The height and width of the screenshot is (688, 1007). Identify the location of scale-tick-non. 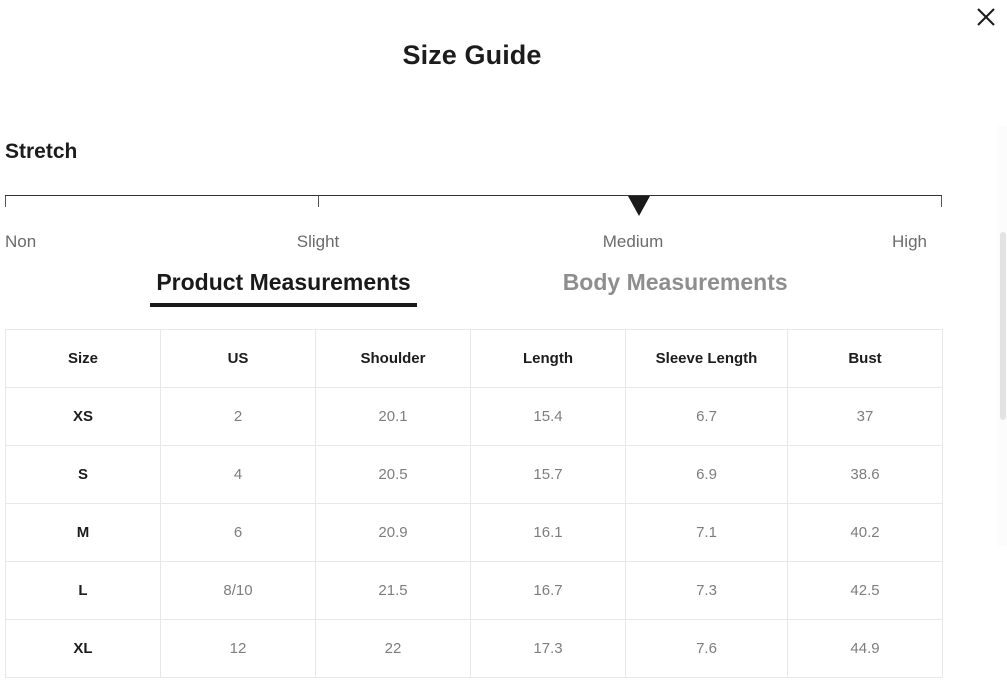
(5, 202).